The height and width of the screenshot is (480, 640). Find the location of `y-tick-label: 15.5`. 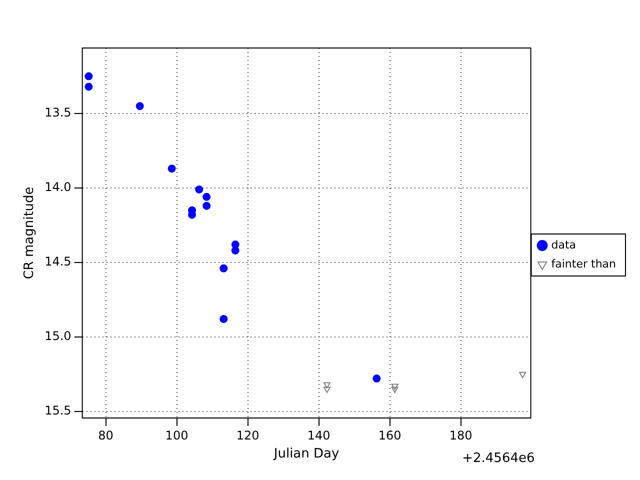

y-tick-label: 15.5 is located at coordinates (58, 410).